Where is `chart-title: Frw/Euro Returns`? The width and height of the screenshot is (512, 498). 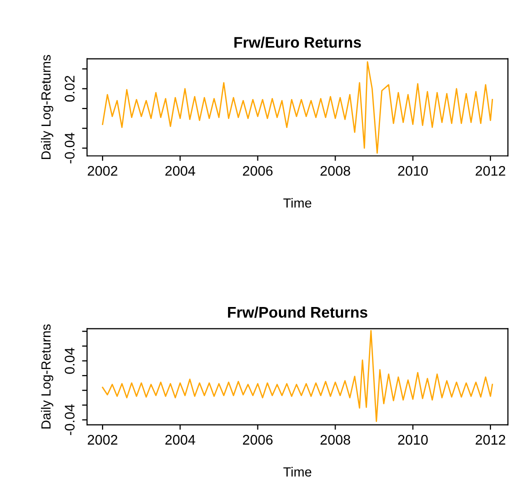 chart-title: Frw/Euro Returns is located at coordinates (297, 42).